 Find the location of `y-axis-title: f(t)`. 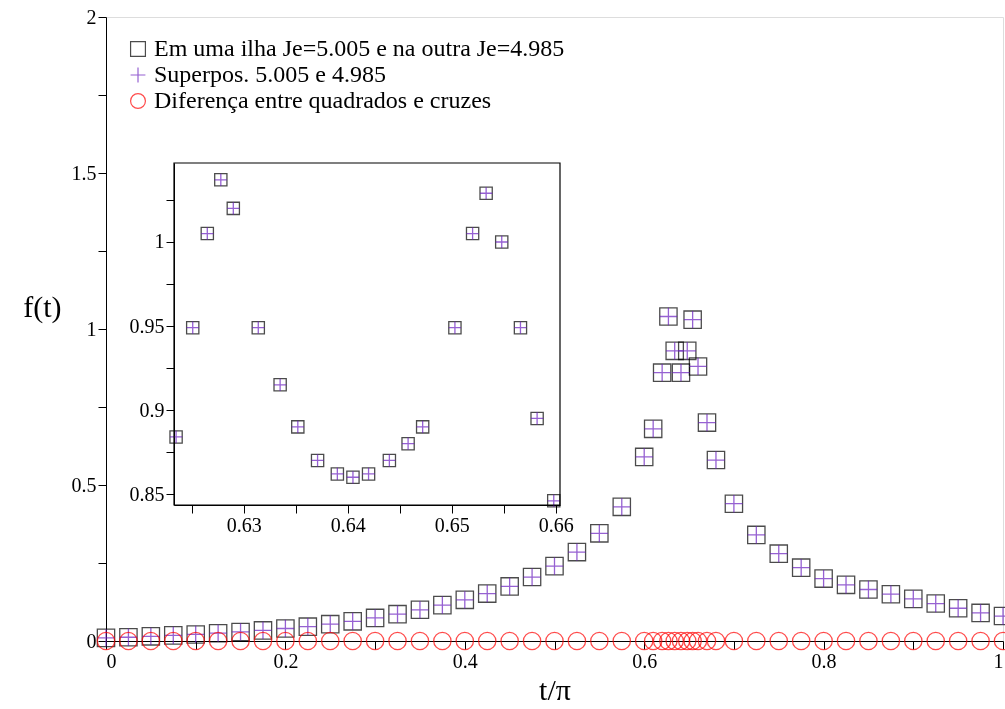

y-axis-title: f(t) is located at coordinates (42, 306).